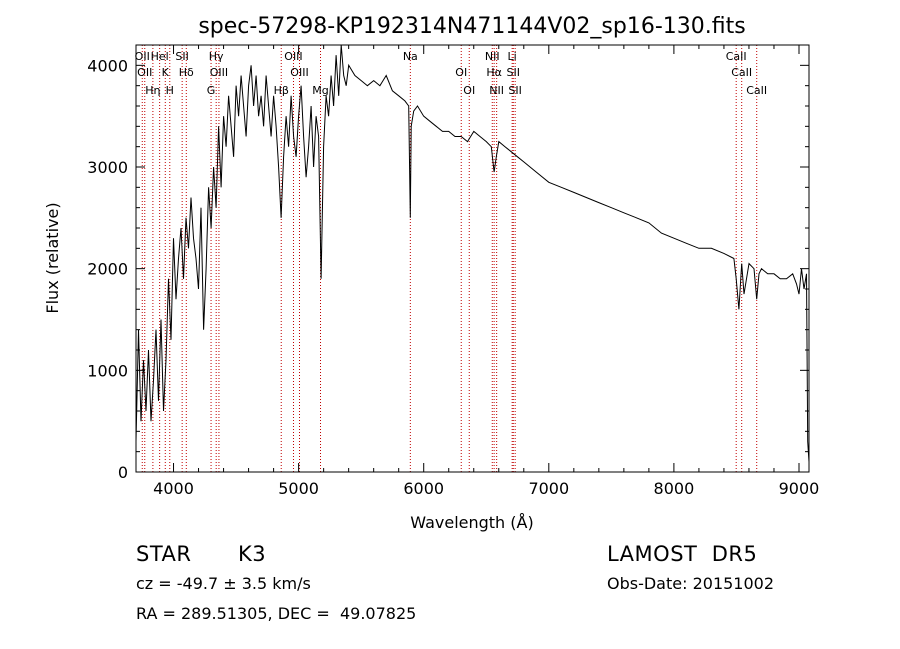  Describe the element at coordinates (799, 488) in the screenshot. I see `x-tick-label: 9000` at that location.